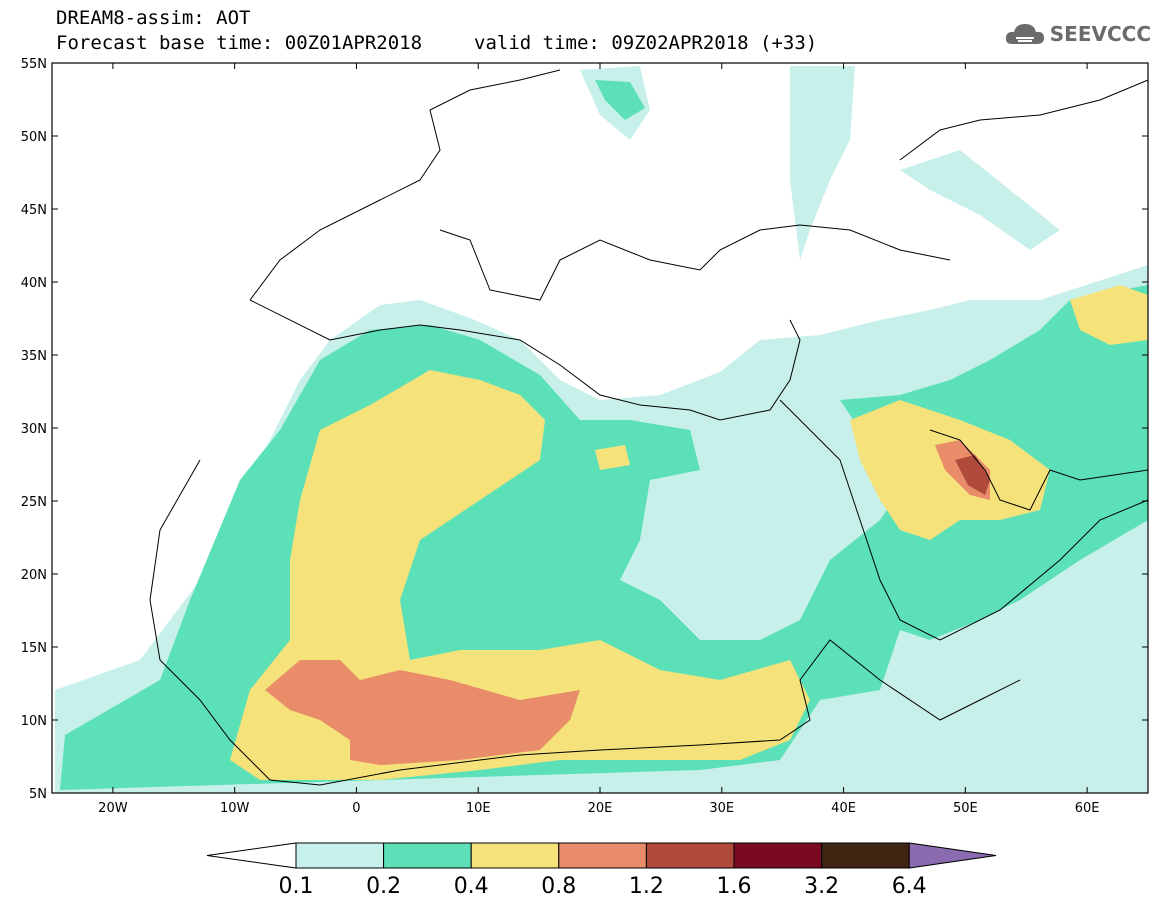 Image resolution: width=1165 pixels, height=905 pixels. I want to click on colorbar-level-label: 3.2, so click(821, 886).